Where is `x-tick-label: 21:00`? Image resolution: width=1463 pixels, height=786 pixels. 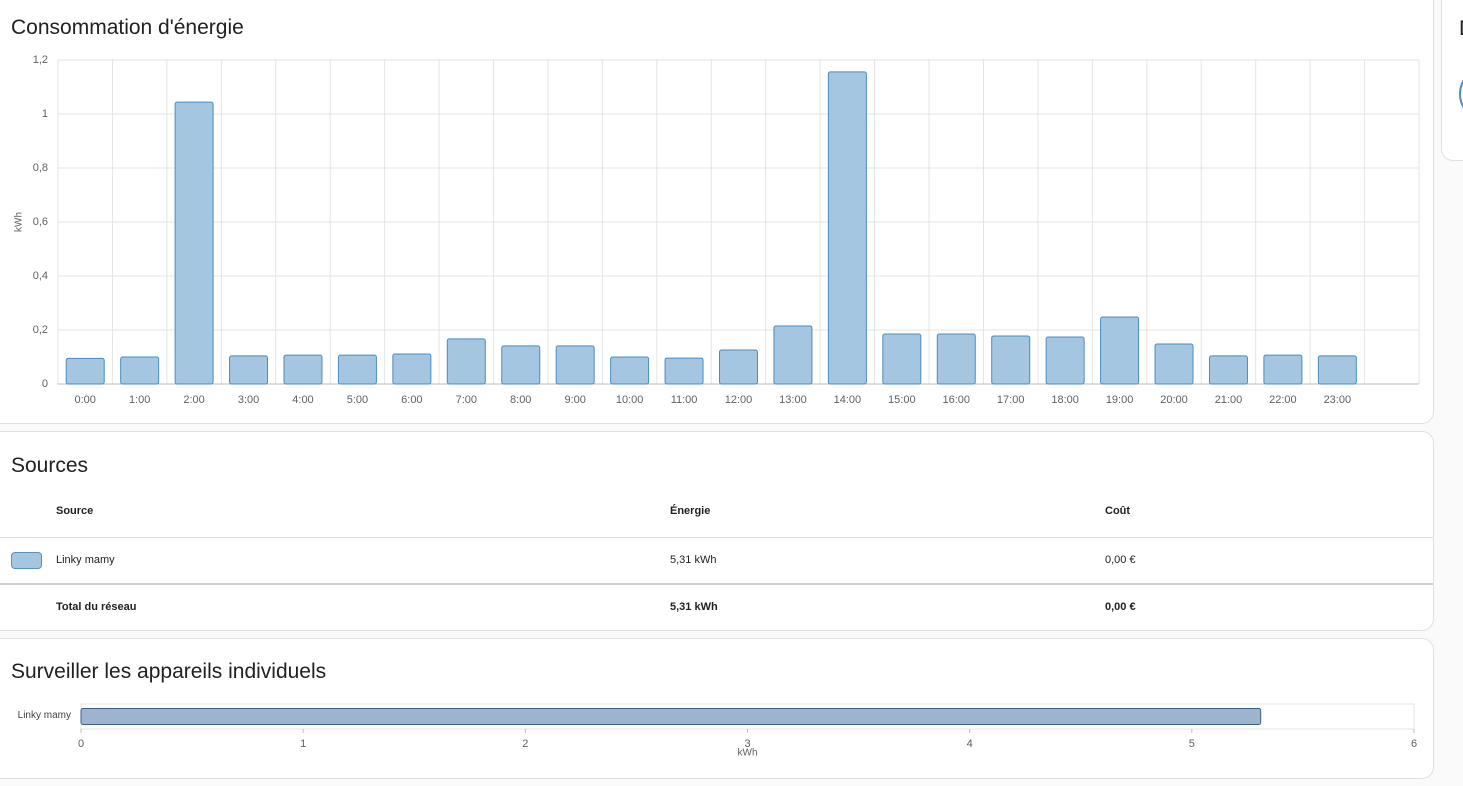
x-tick-label: 21:00 is located at coordinates (1229, 400).